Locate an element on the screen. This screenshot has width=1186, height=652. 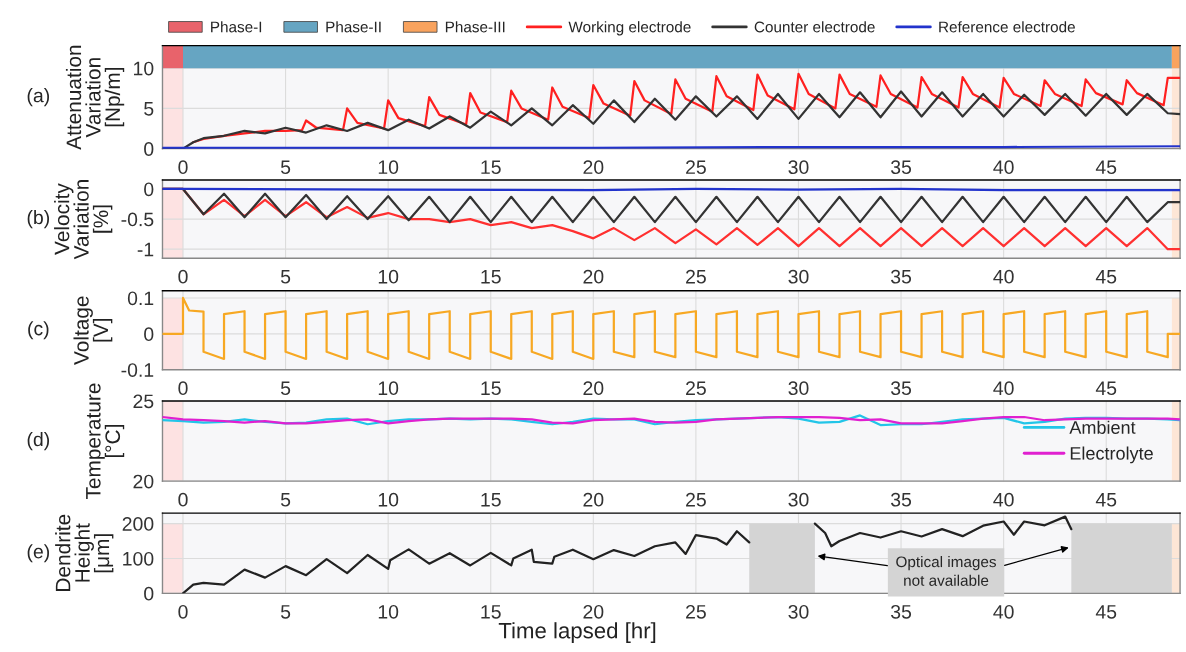
y-axis-title: Attenuation Variation [Np/m] is located at coordinates (95, 97).